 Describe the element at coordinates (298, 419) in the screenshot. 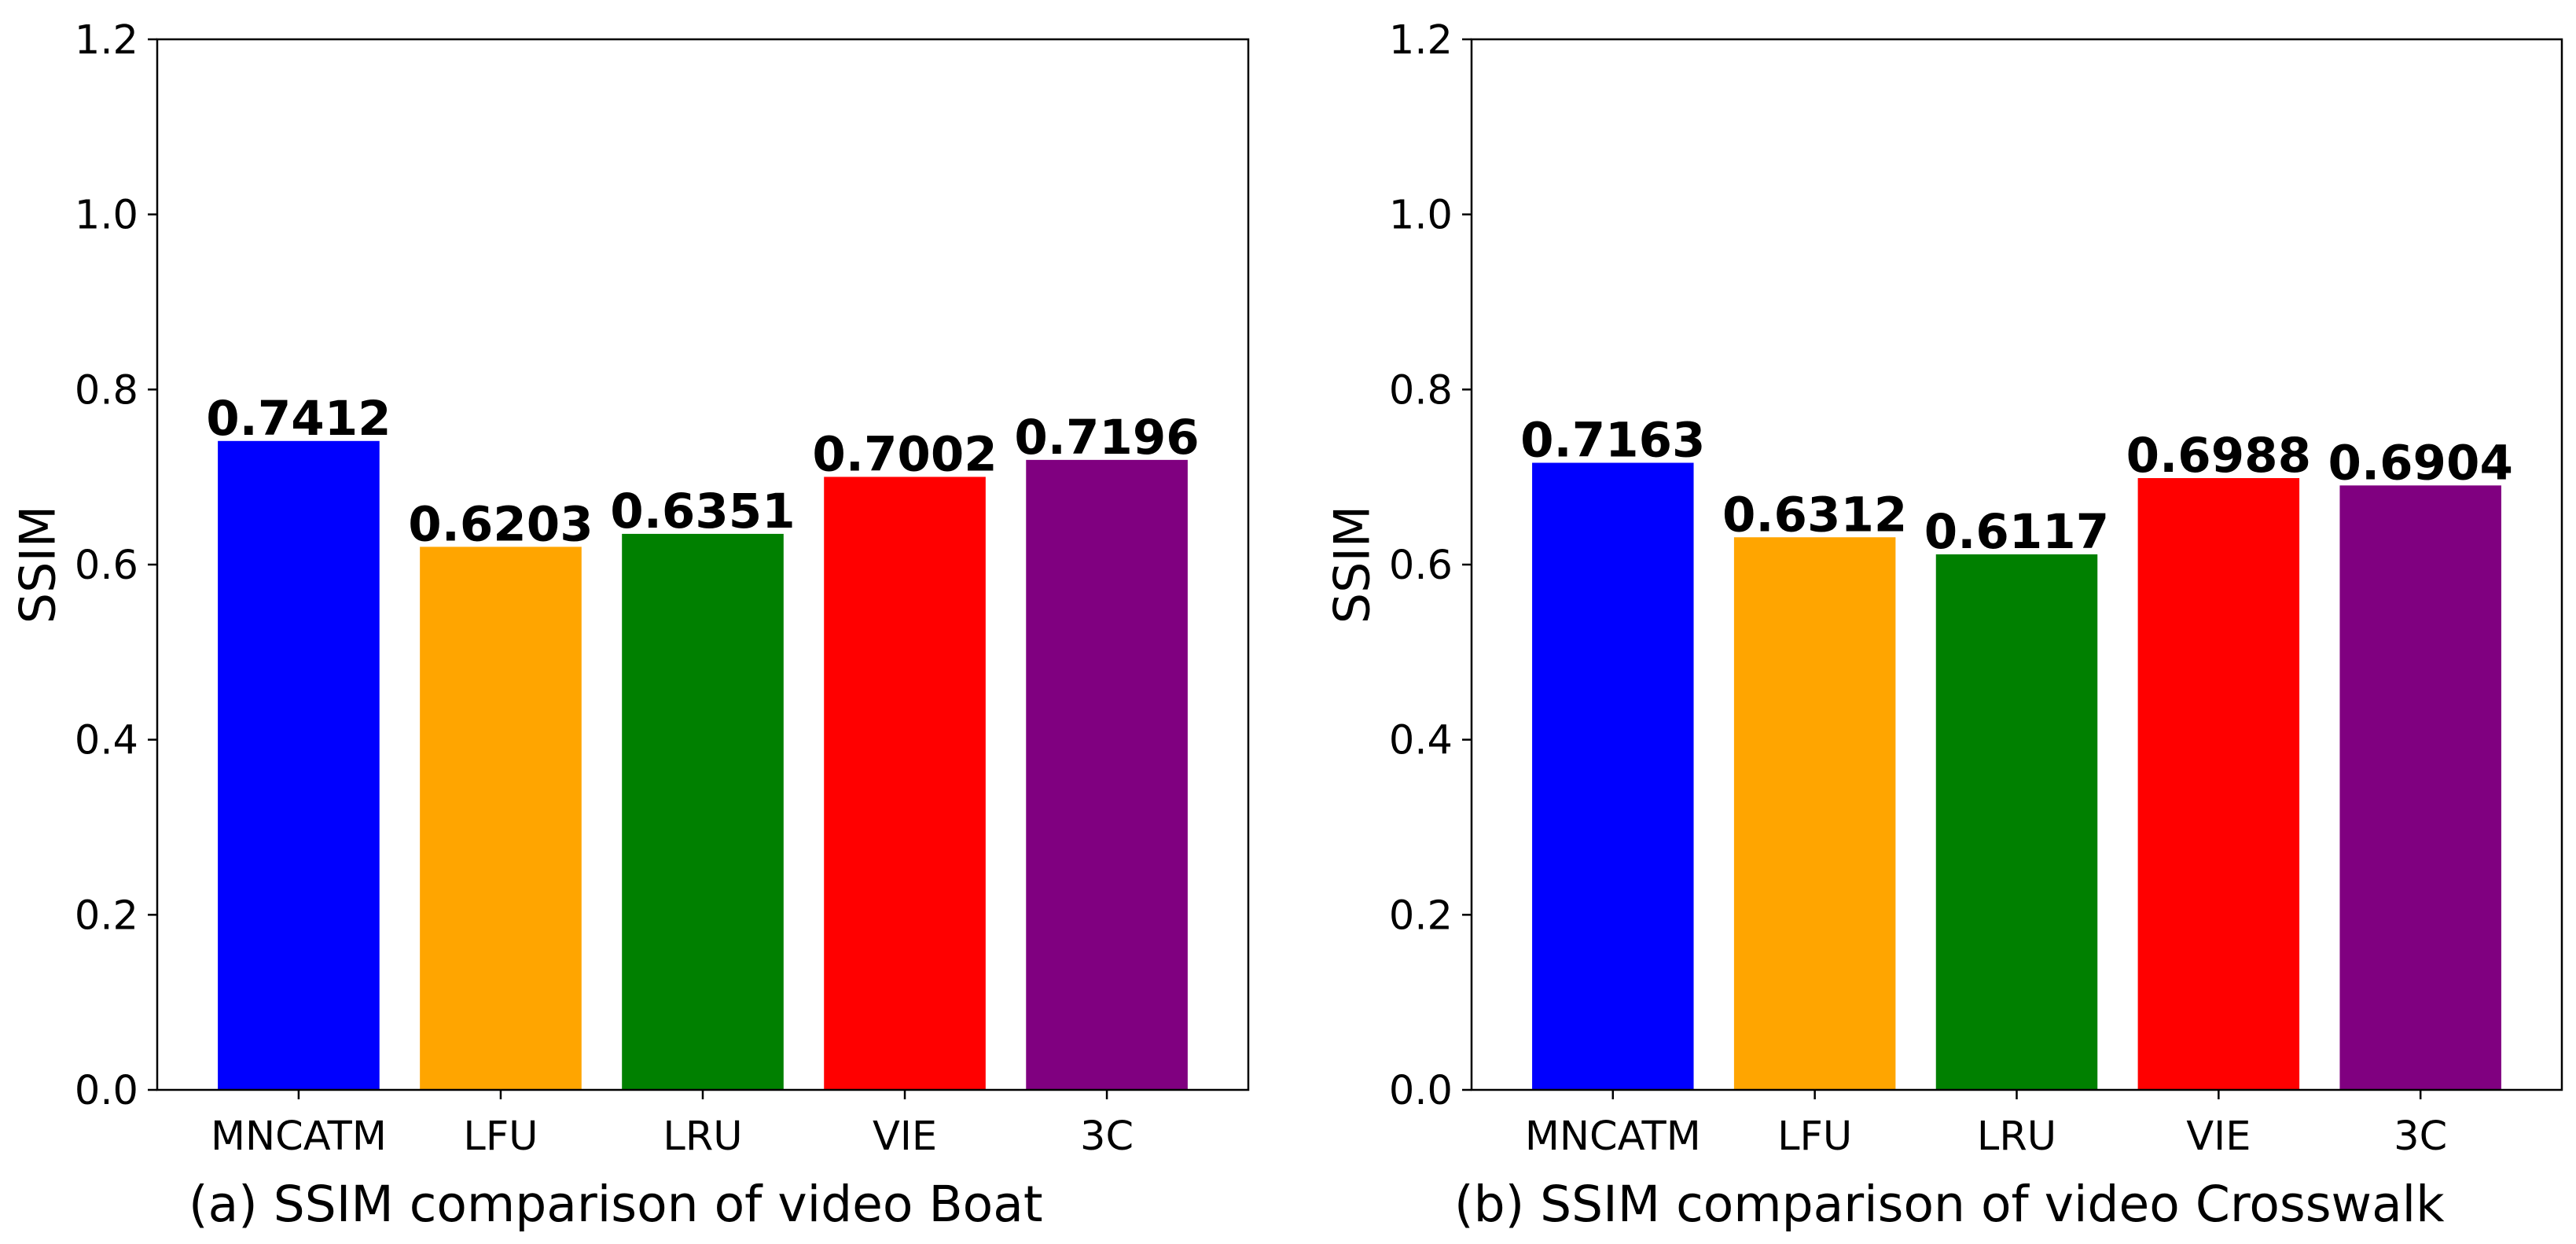

I see `value-label: 0.7412` at that location.